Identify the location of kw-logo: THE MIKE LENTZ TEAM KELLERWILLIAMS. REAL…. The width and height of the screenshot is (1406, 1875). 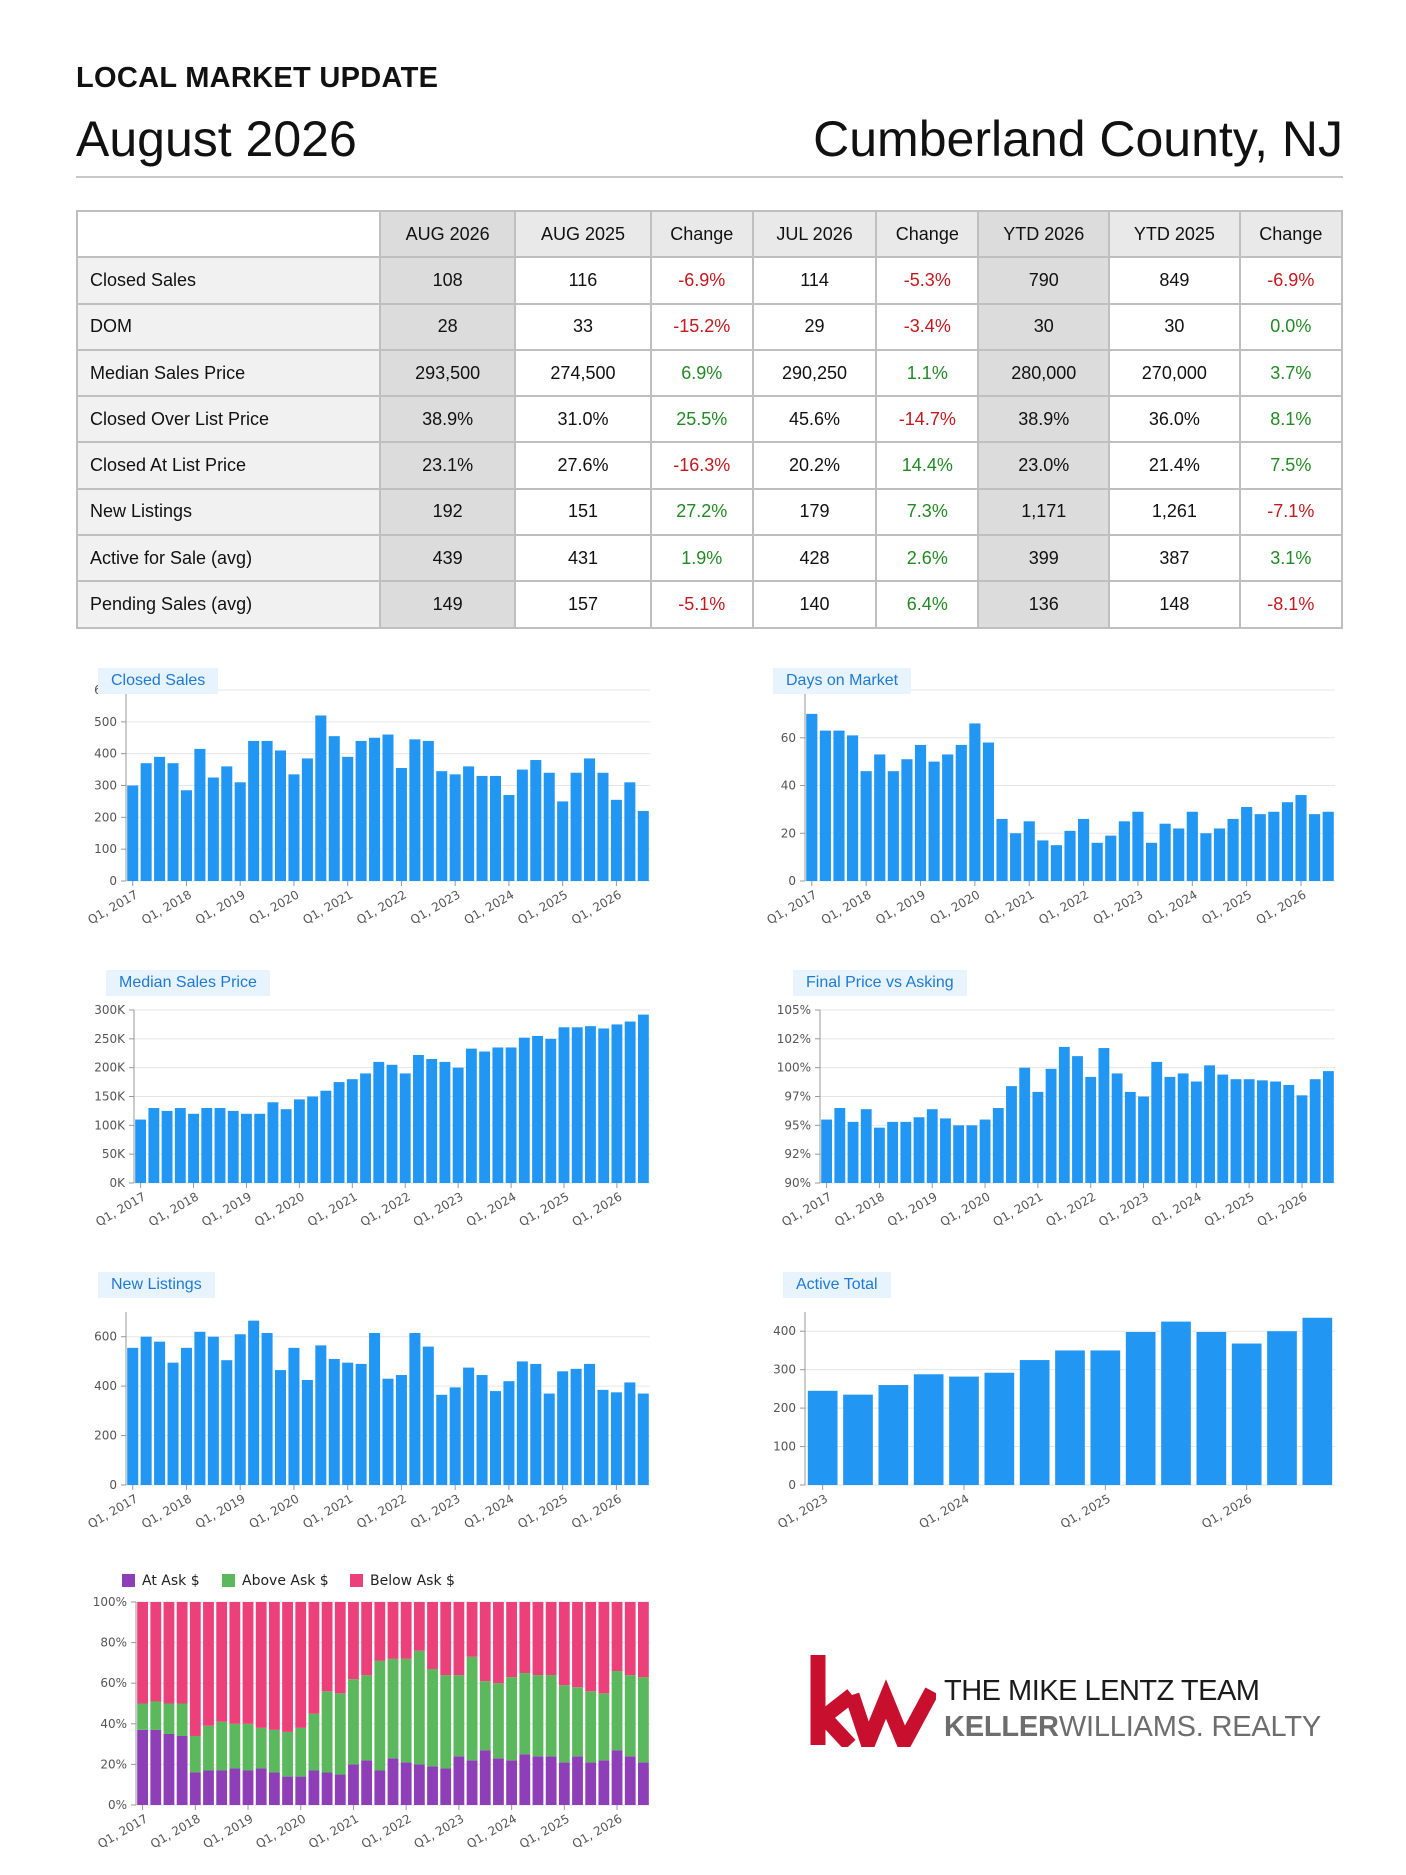
(1063, 1702).